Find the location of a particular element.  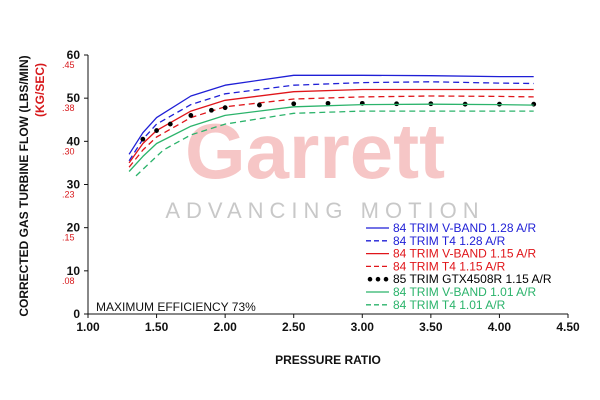

y-tick-label: 10 is located at coordinates (74, 271).